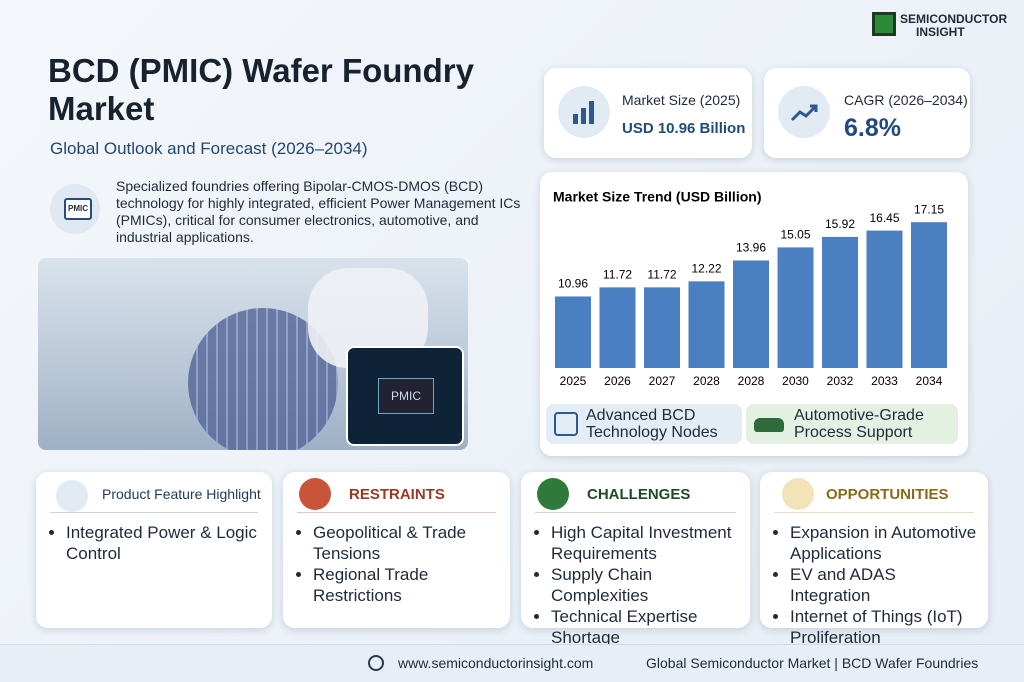 This screenshot has width=1024, height=682. I want to click on panel-list: Integrated Power & Logic Control, so click(157, 543).